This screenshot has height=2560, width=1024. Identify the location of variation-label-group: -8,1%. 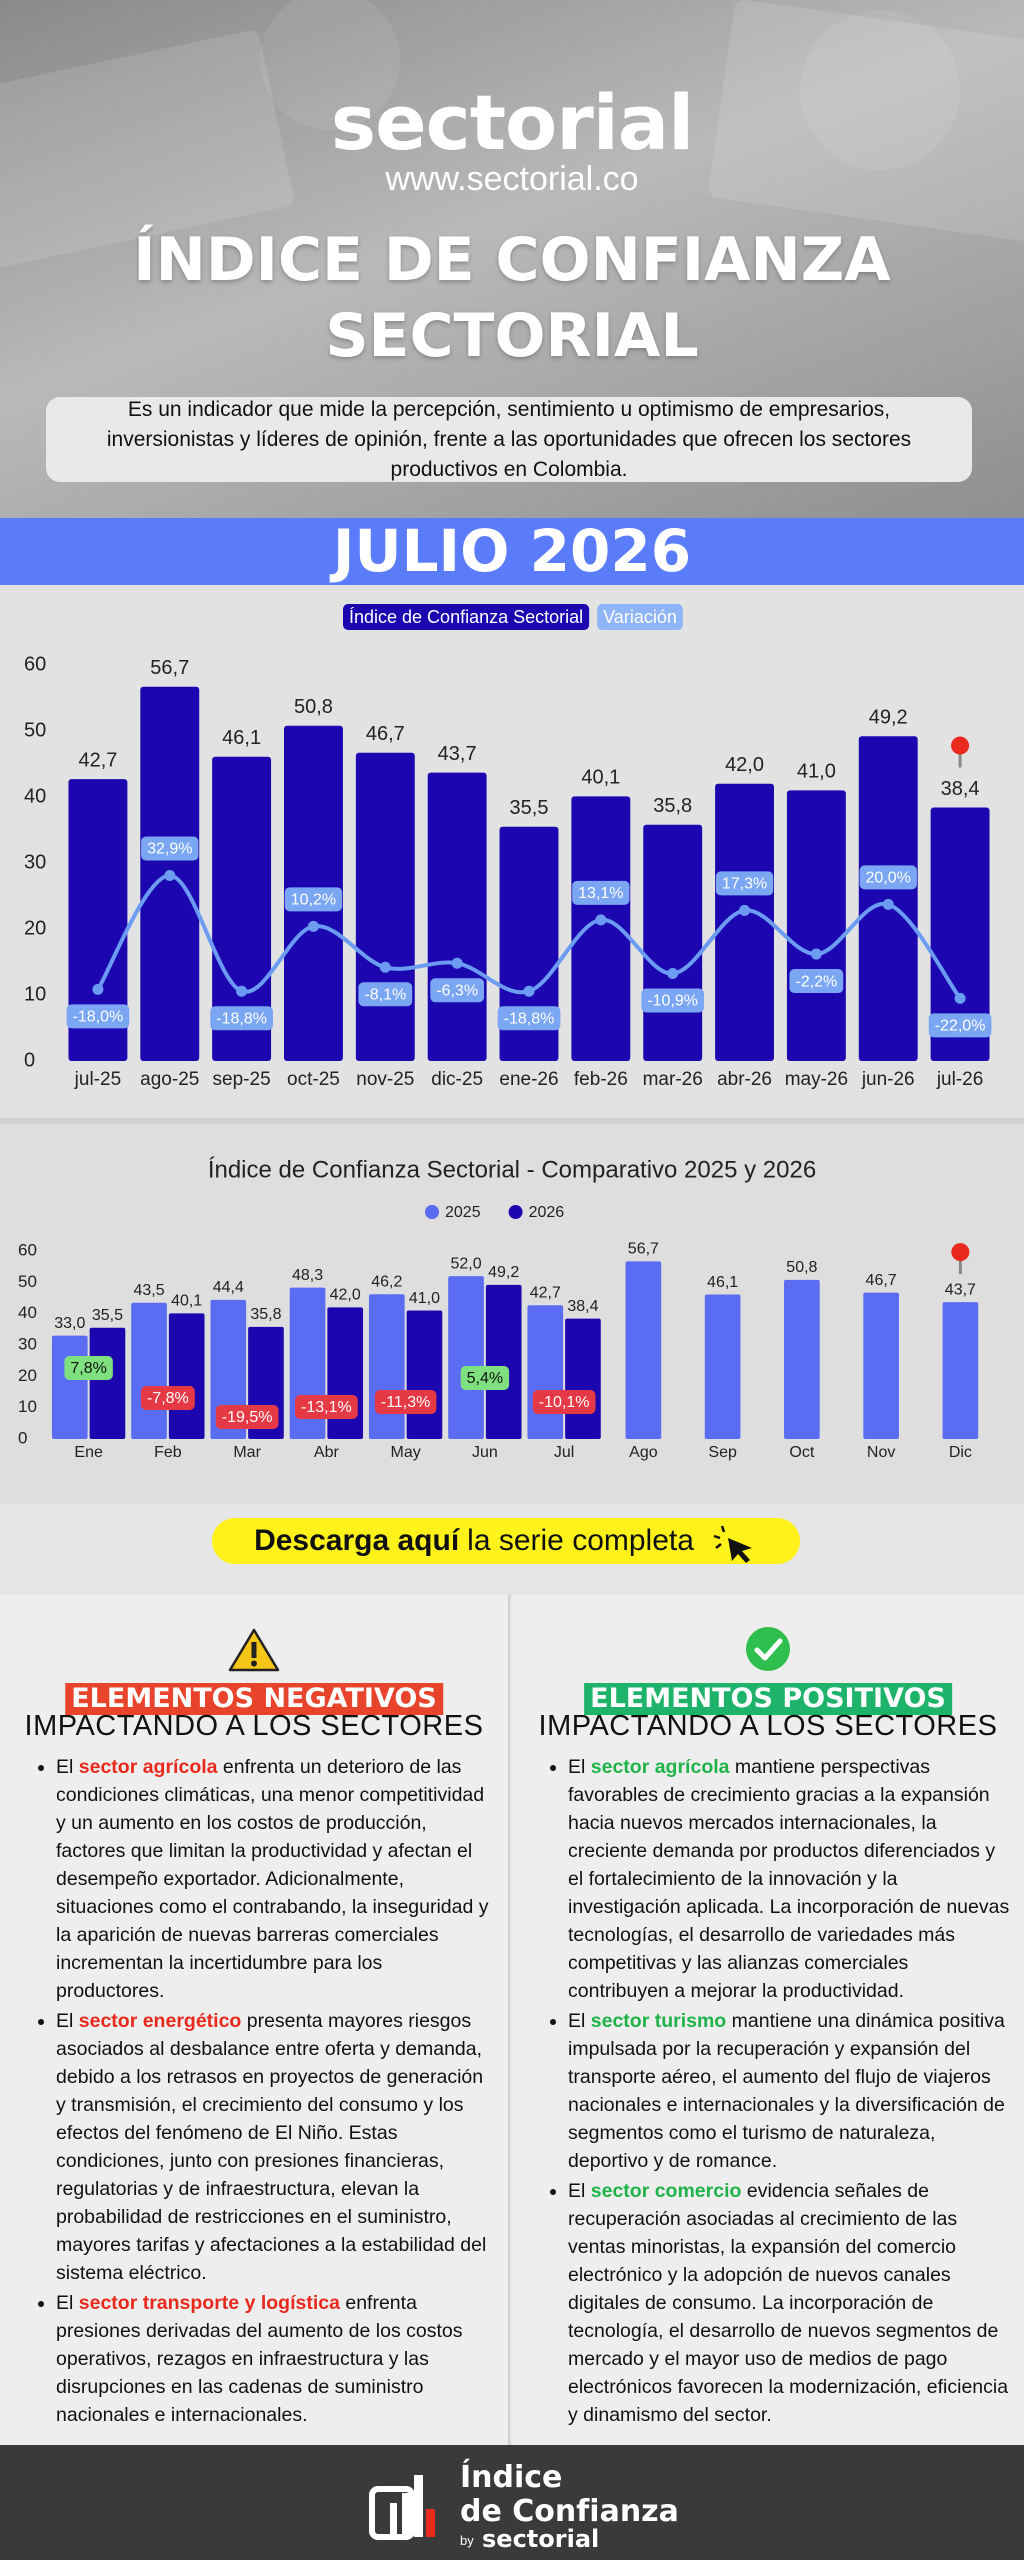
(385, 994).